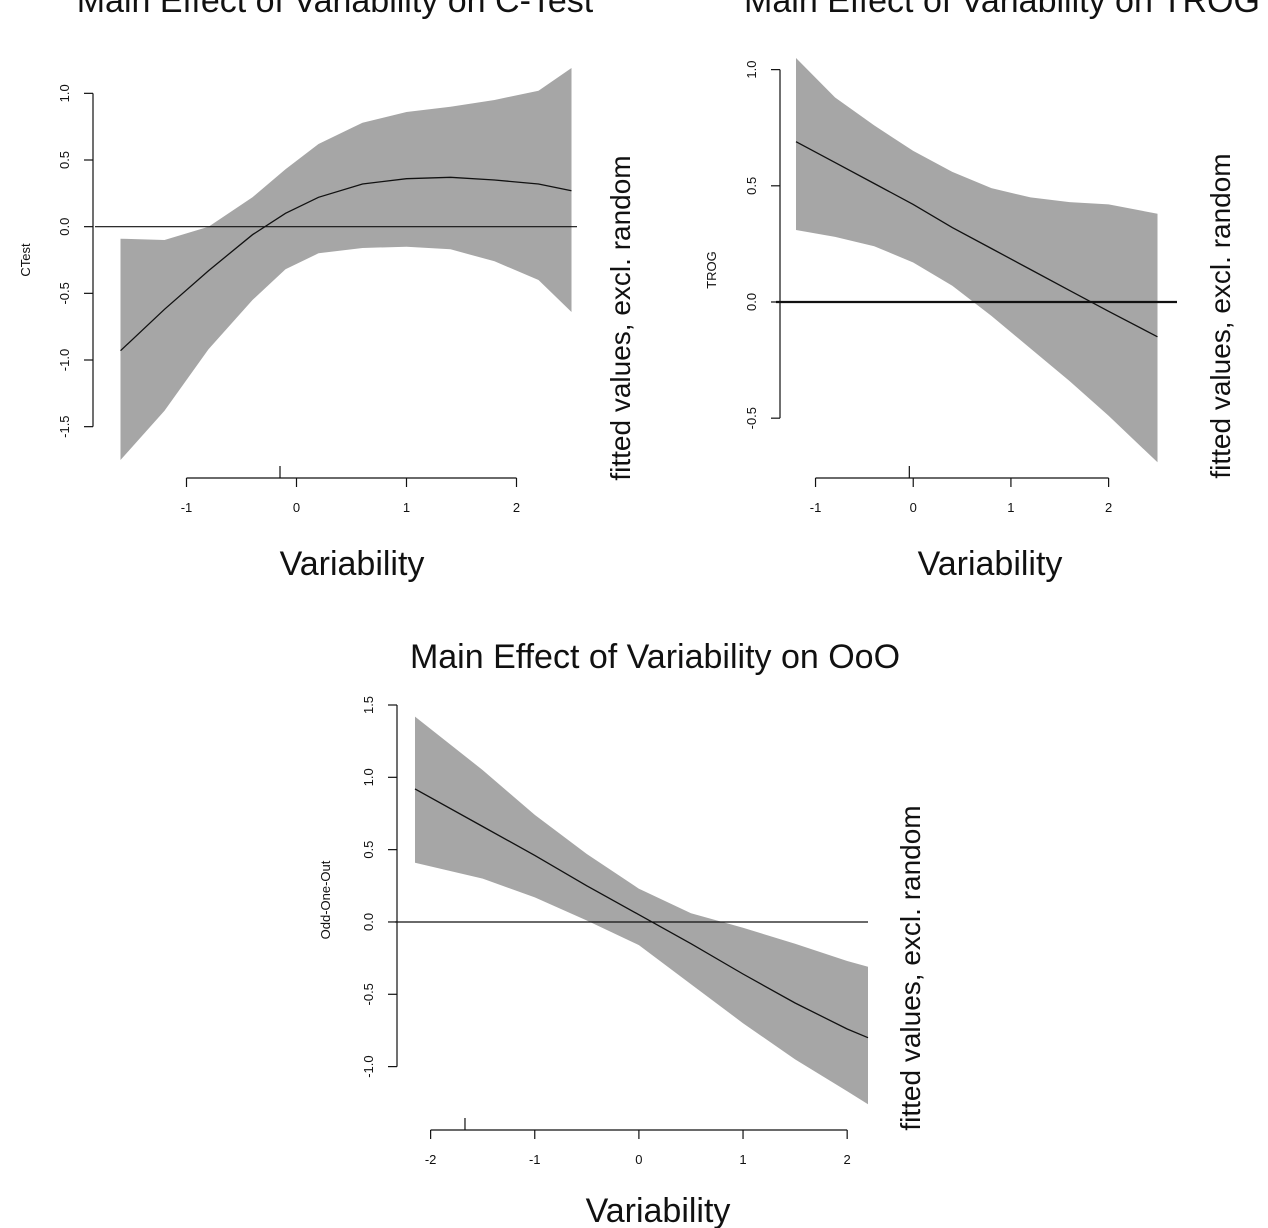 This screenshot has height=1228, width=1268. Describe the element at coordinates (325, 899) in the screenshot. I see `y-axis-label: Odd-One-Out` at that location.